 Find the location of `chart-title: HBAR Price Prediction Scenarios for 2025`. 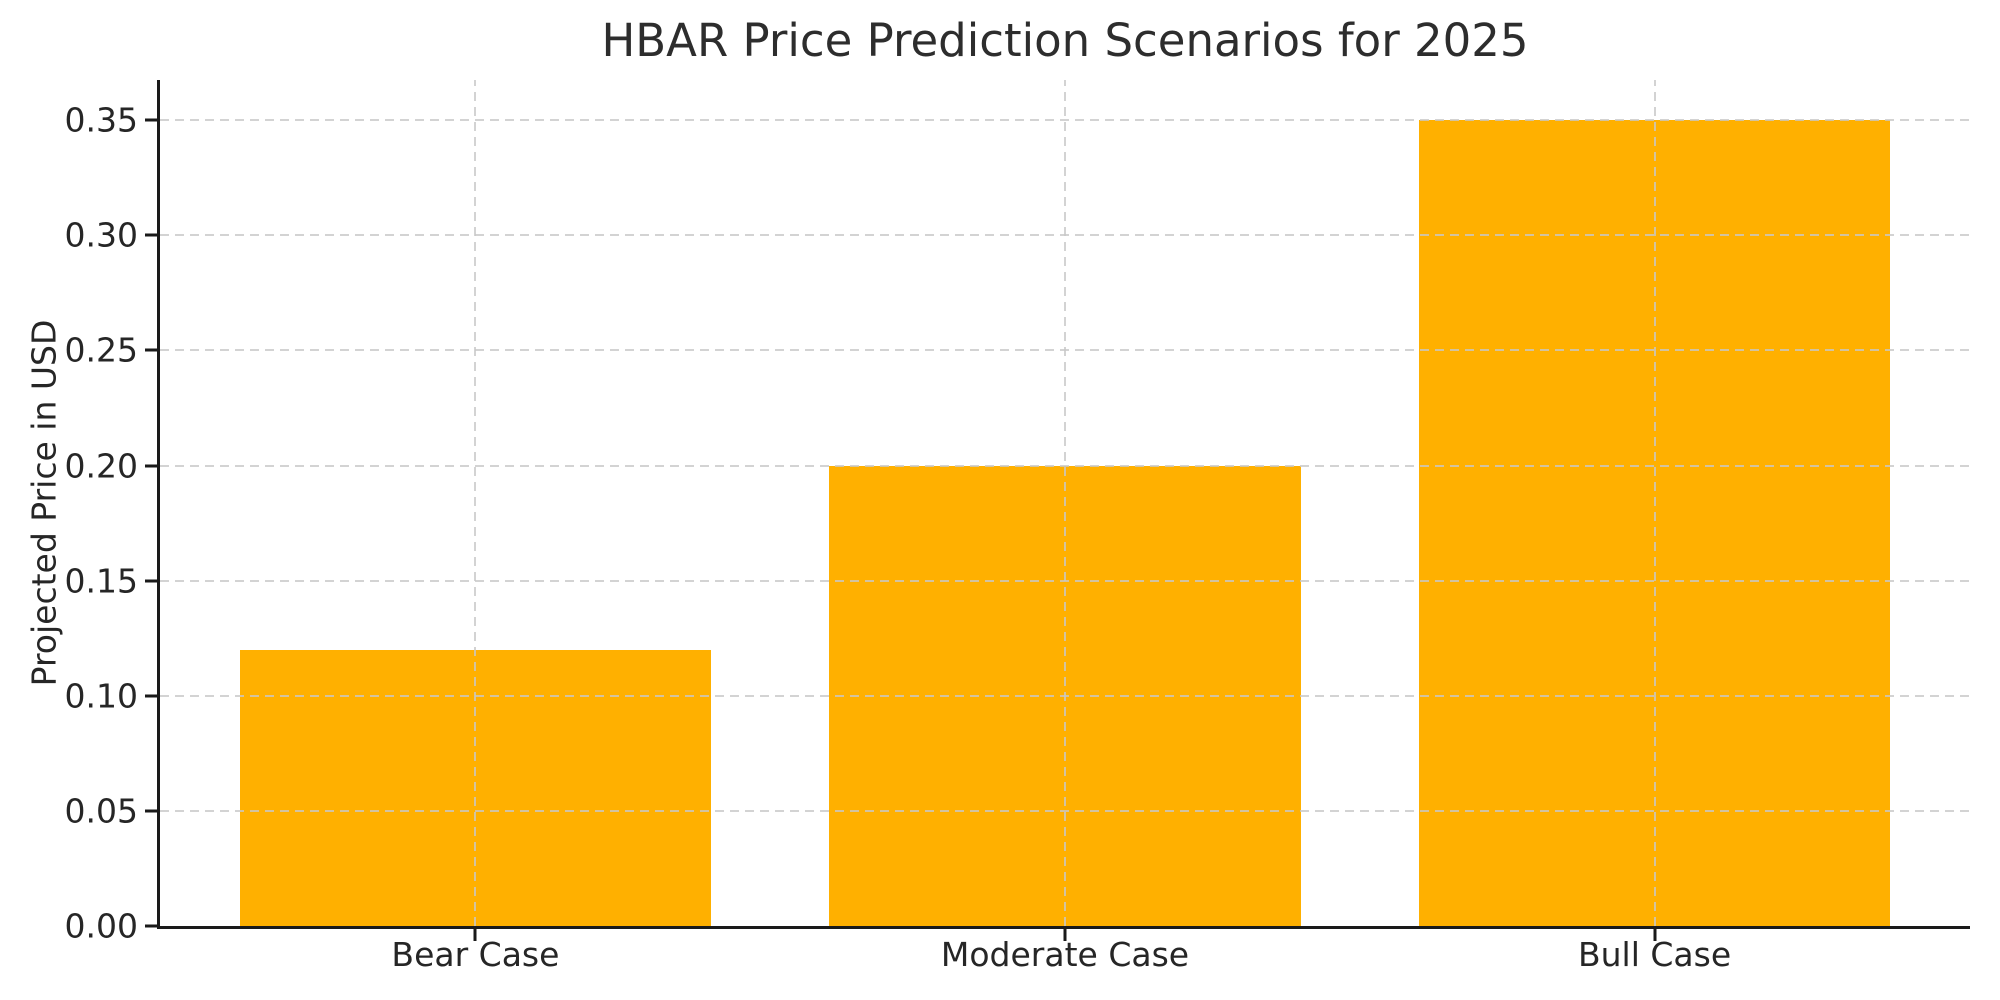

chart-title: HBAR Price Prediction Scenarios for 2025 is located at coordinates (1065, 40).